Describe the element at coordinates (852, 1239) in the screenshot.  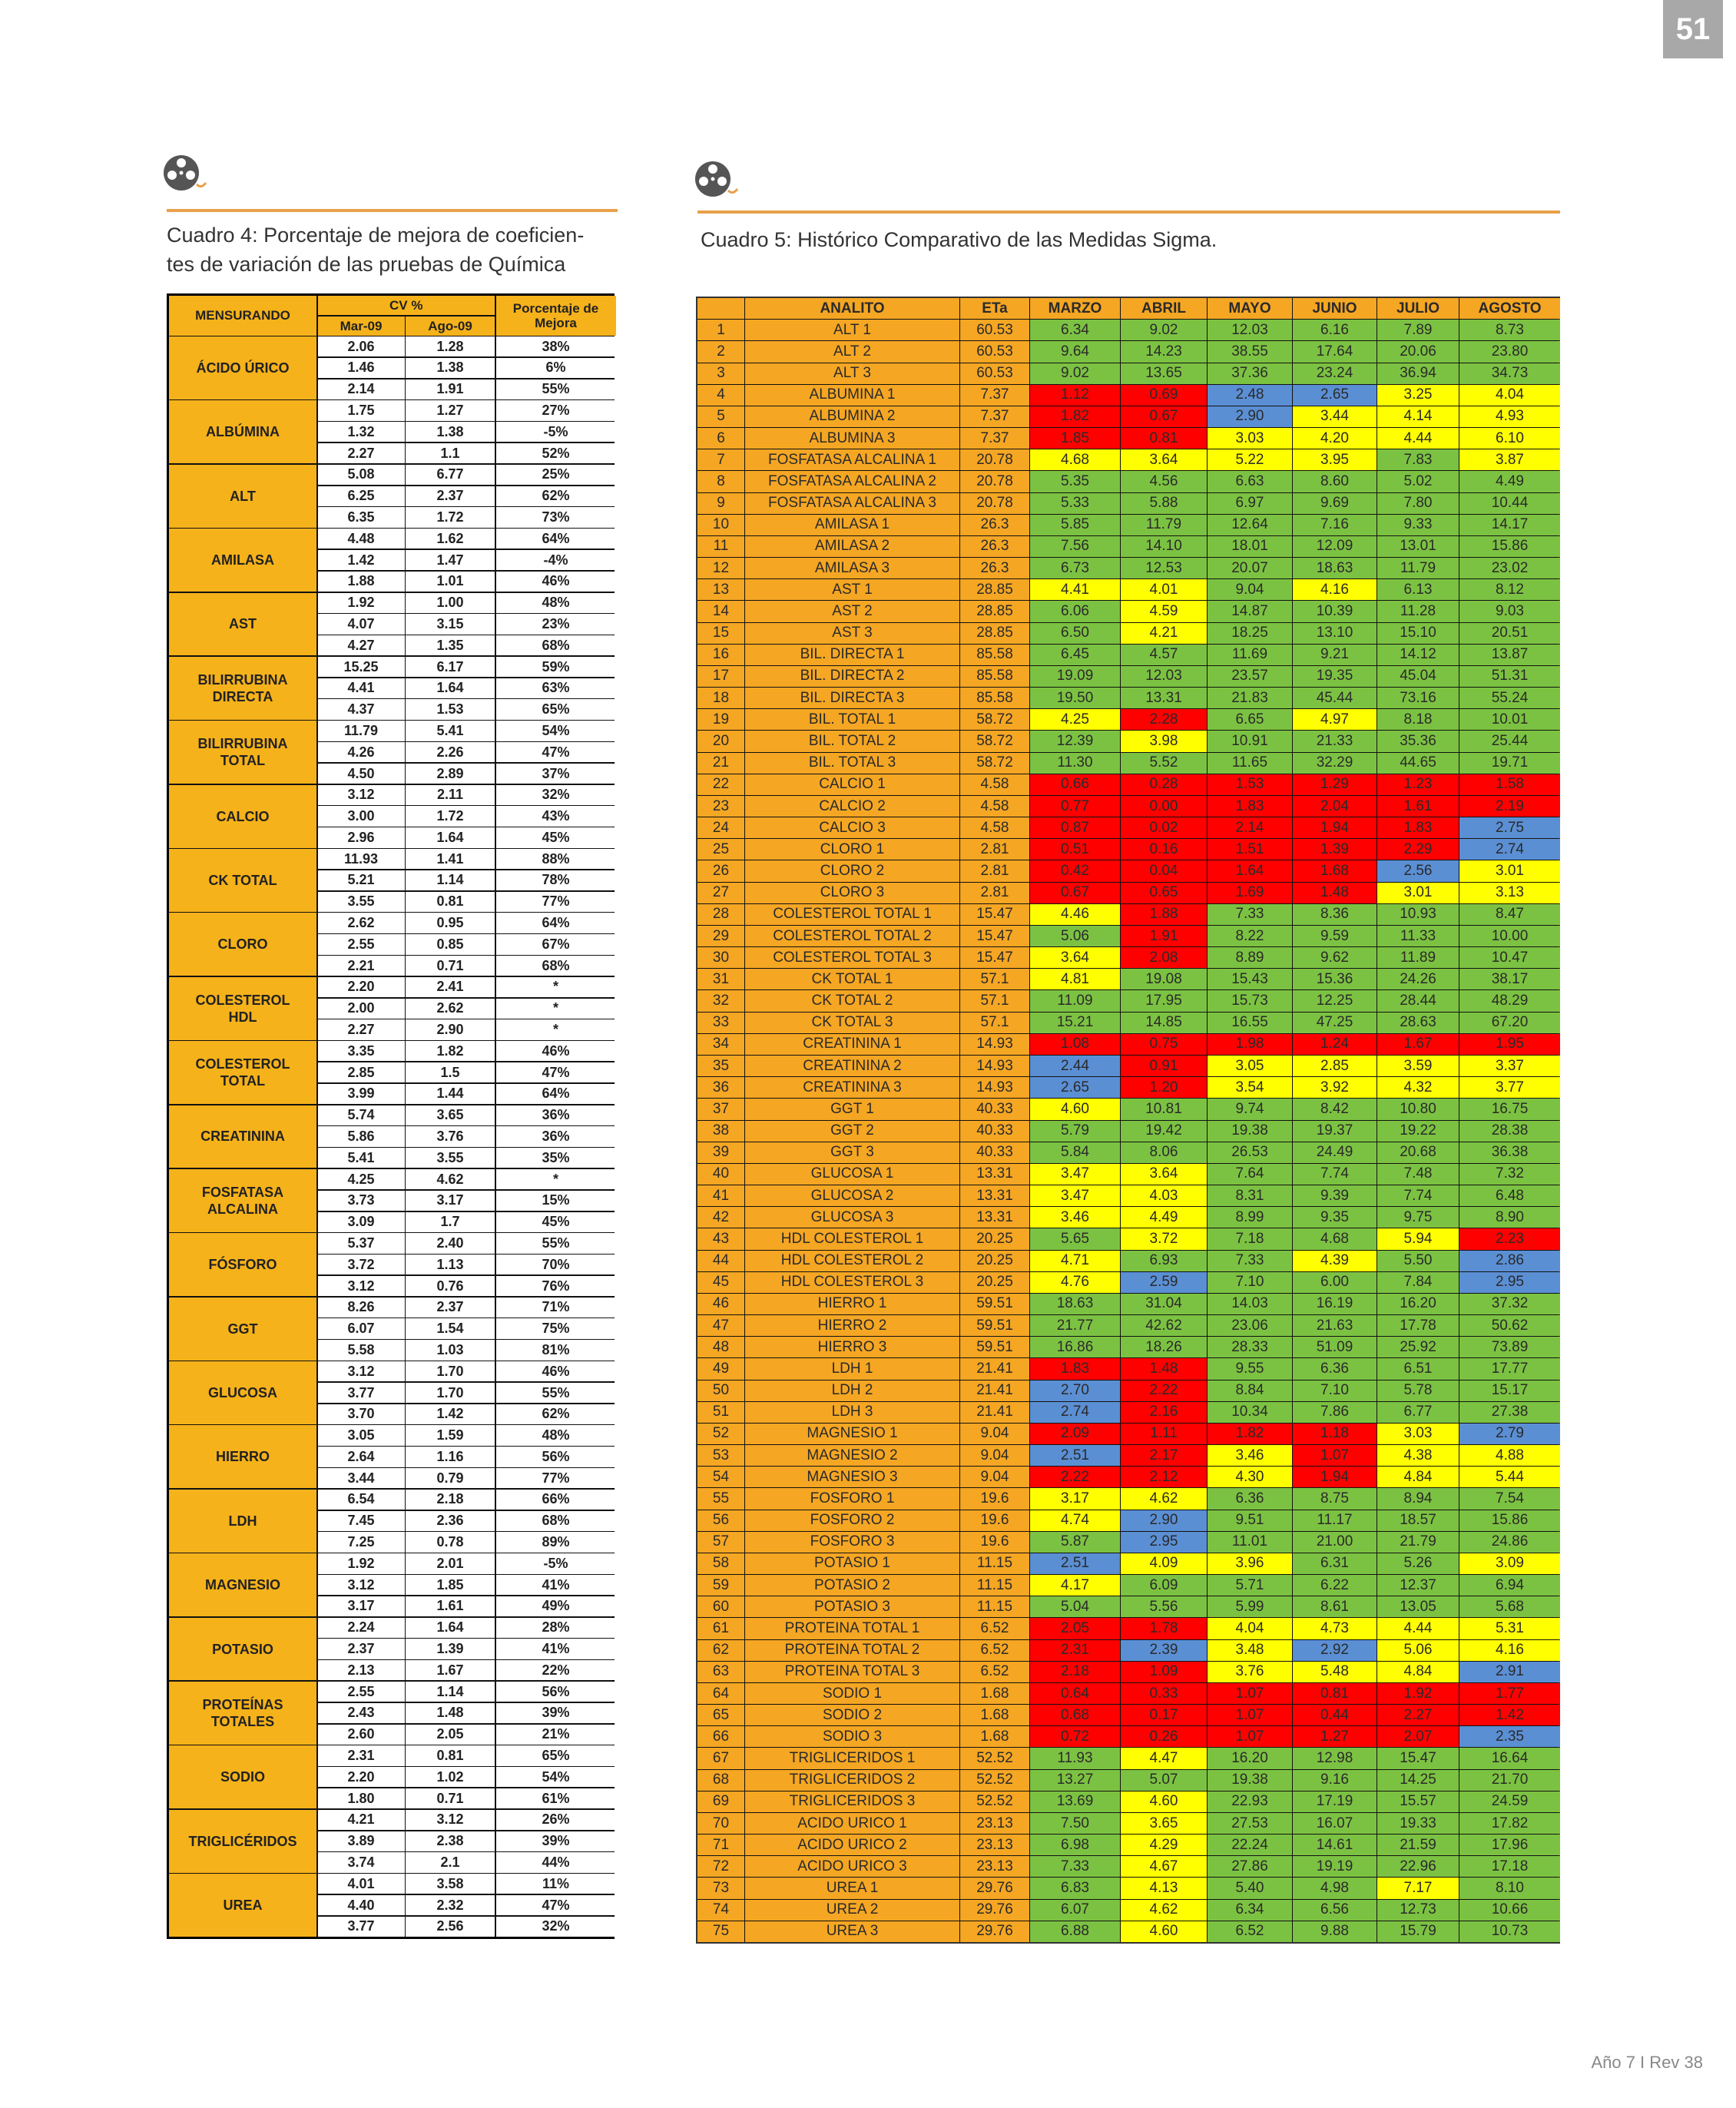
I see `label-cell: HDL COLESTEROL 1` at that location.